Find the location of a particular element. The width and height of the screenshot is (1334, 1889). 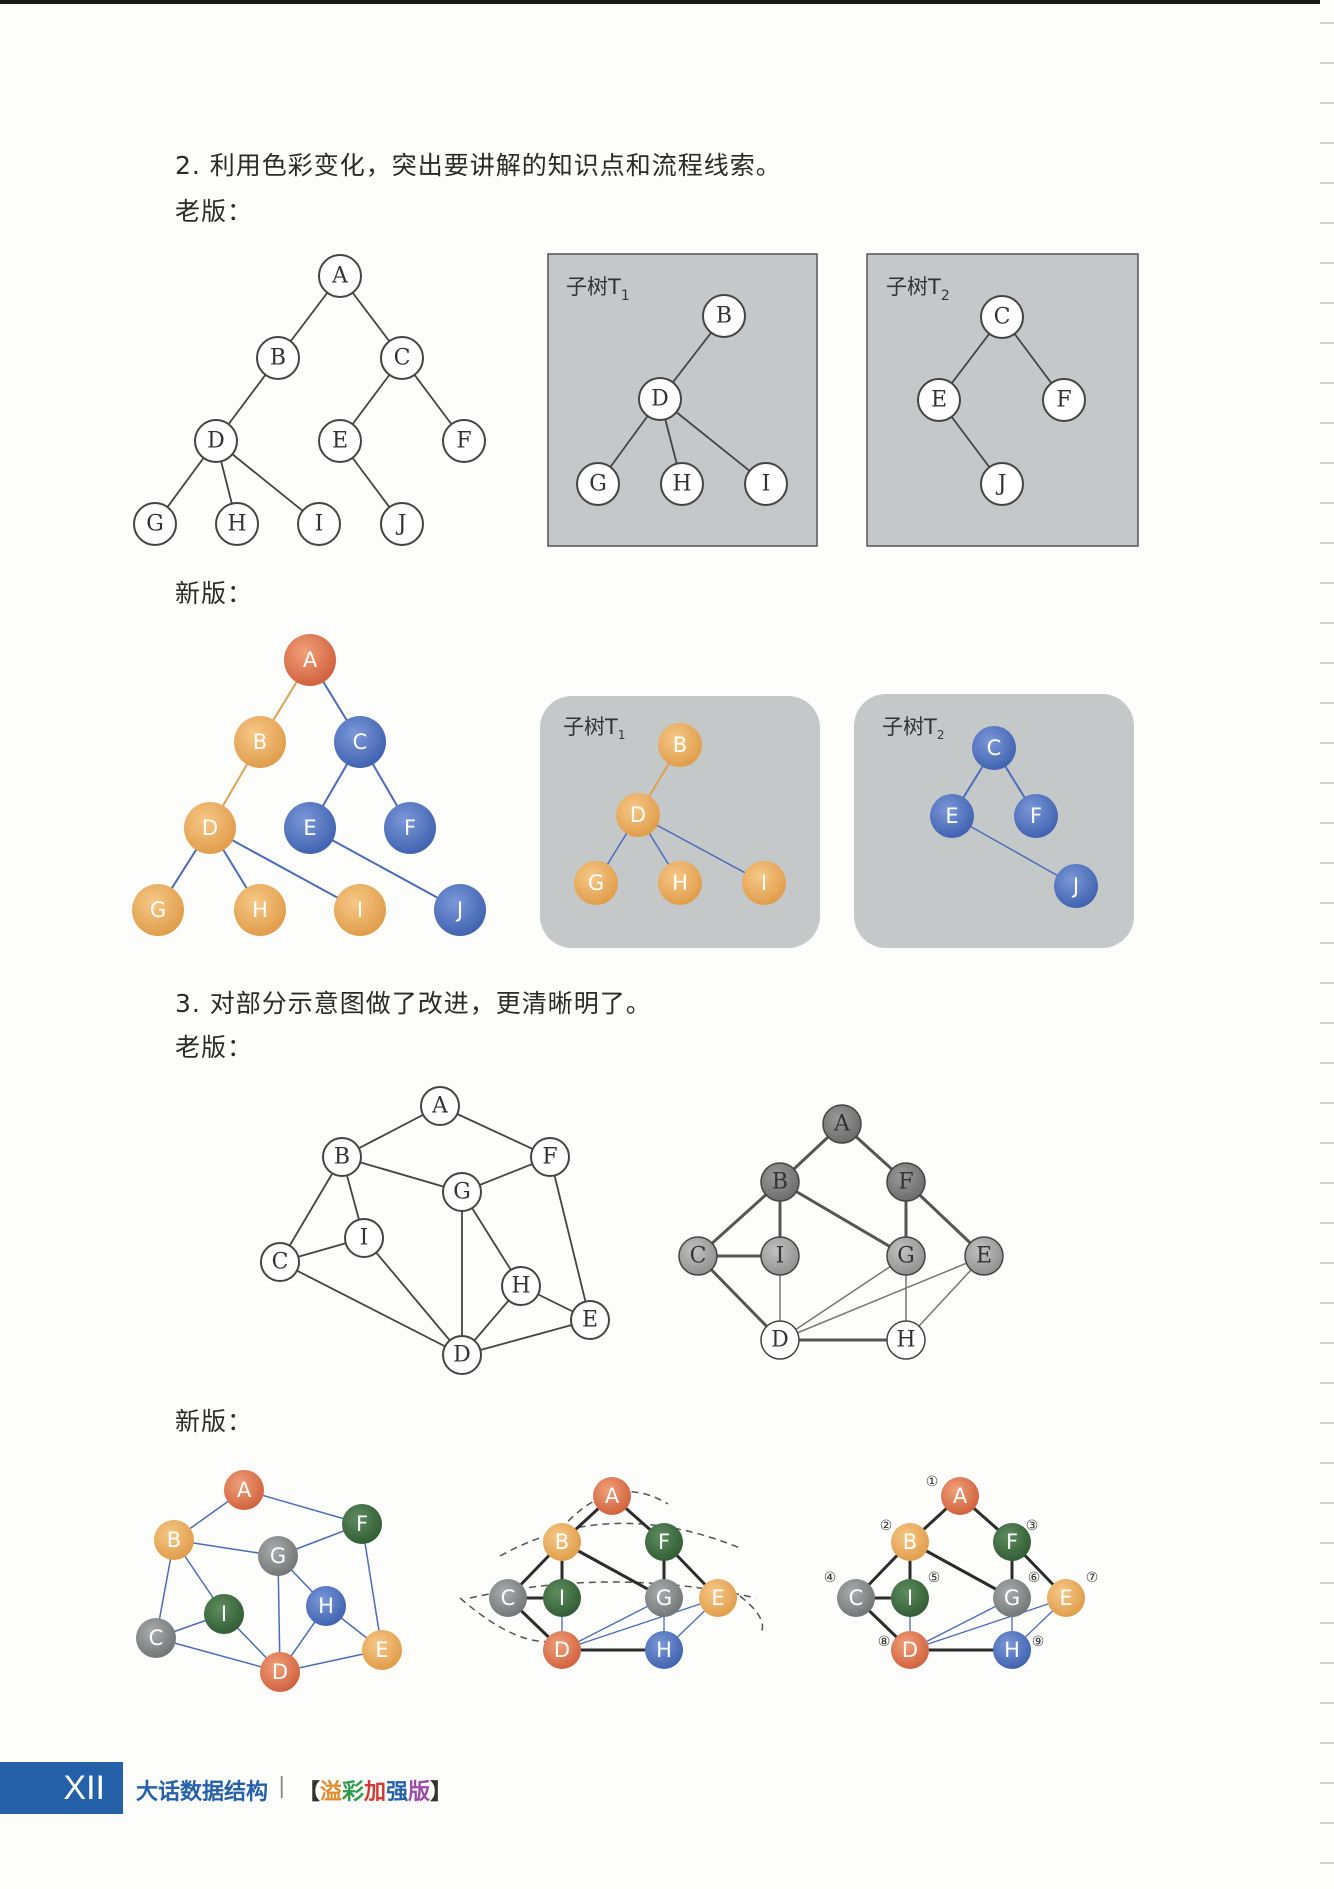

circled-number-3: ③ is located at coordinates (1032, 1526).